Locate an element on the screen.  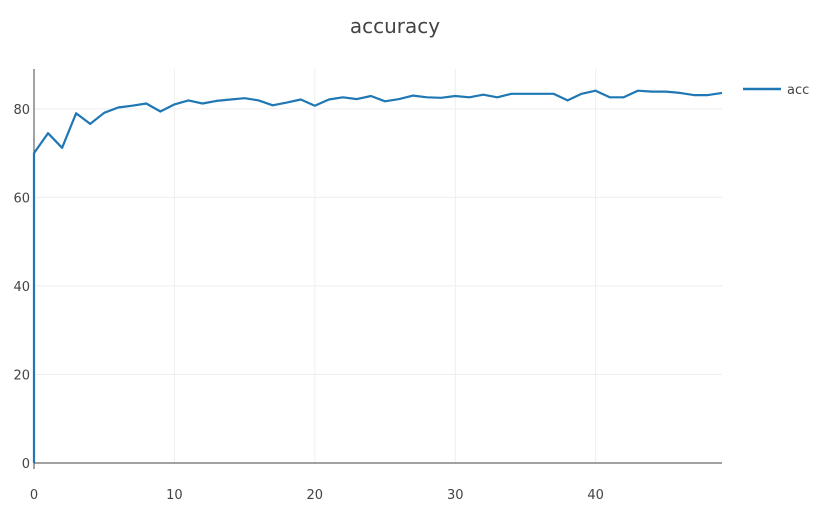
x-tick-label: 30 is located at coordinates (455, 495).